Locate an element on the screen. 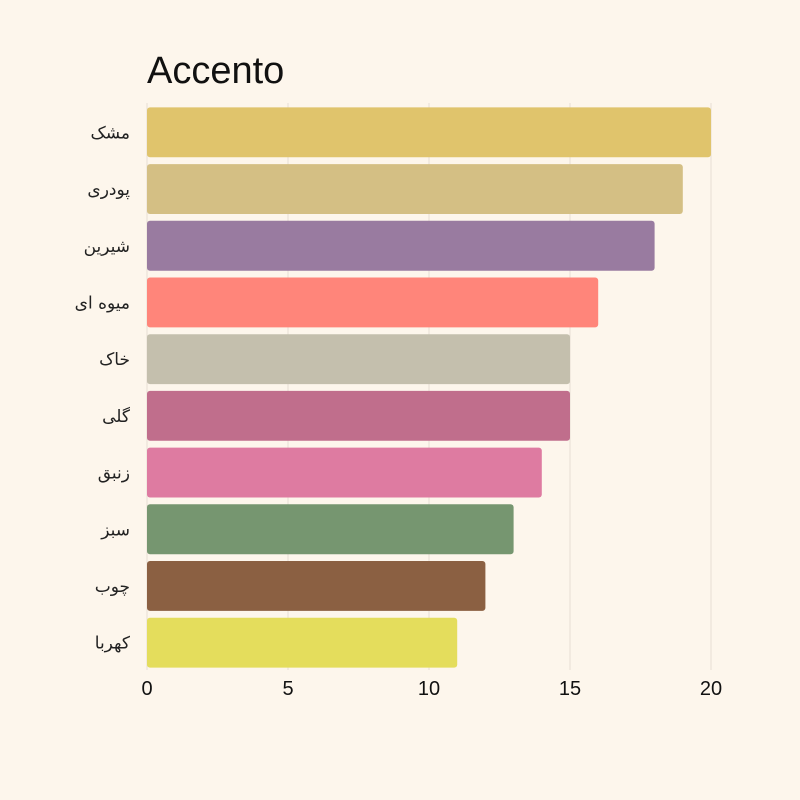  x-tick-label: 20 is located at coordinates (711, 689).